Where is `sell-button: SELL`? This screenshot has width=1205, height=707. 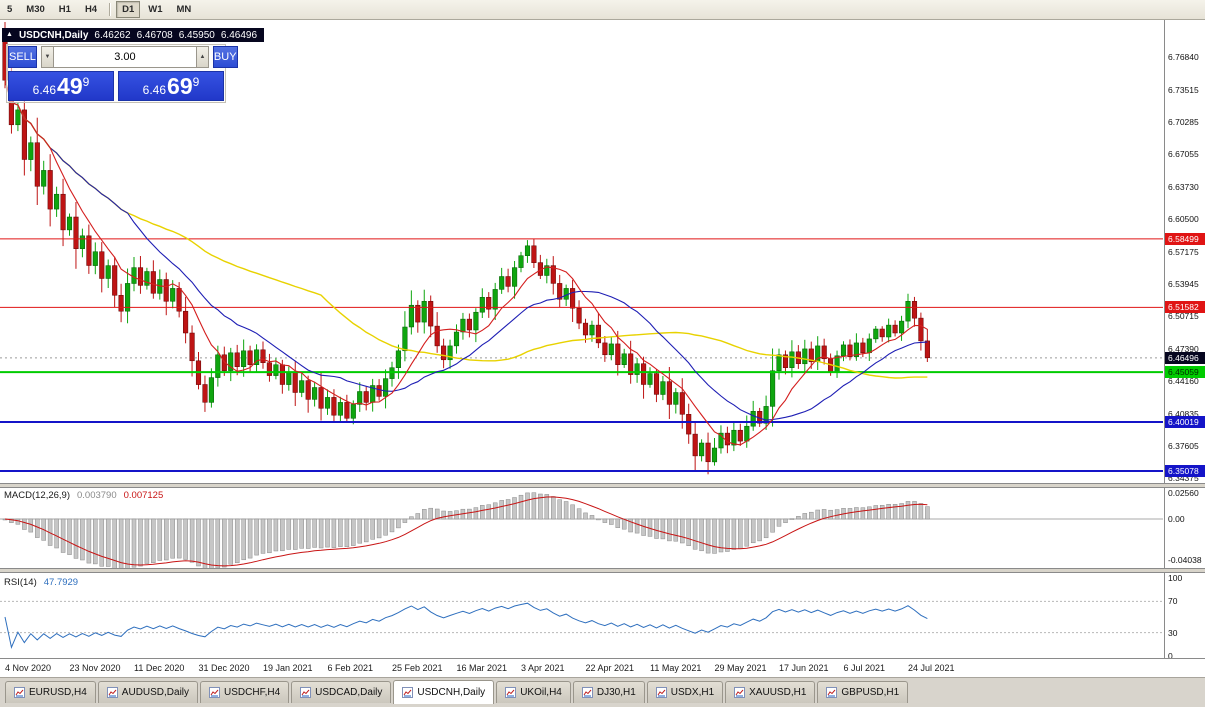
sell-button: SELL is located at coordinates (22, 57).